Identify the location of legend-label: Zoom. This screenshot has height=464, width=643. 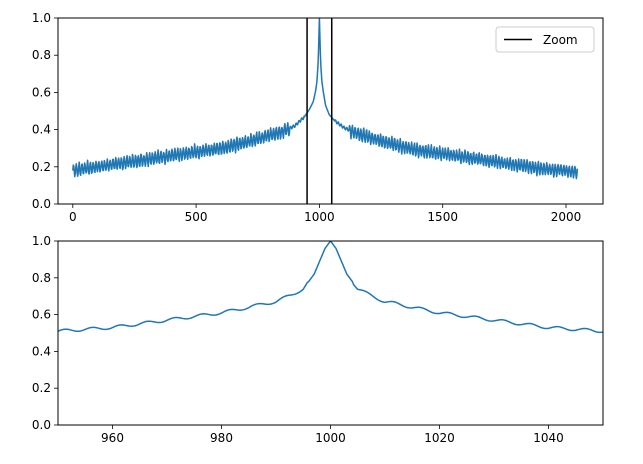
(560, 40).